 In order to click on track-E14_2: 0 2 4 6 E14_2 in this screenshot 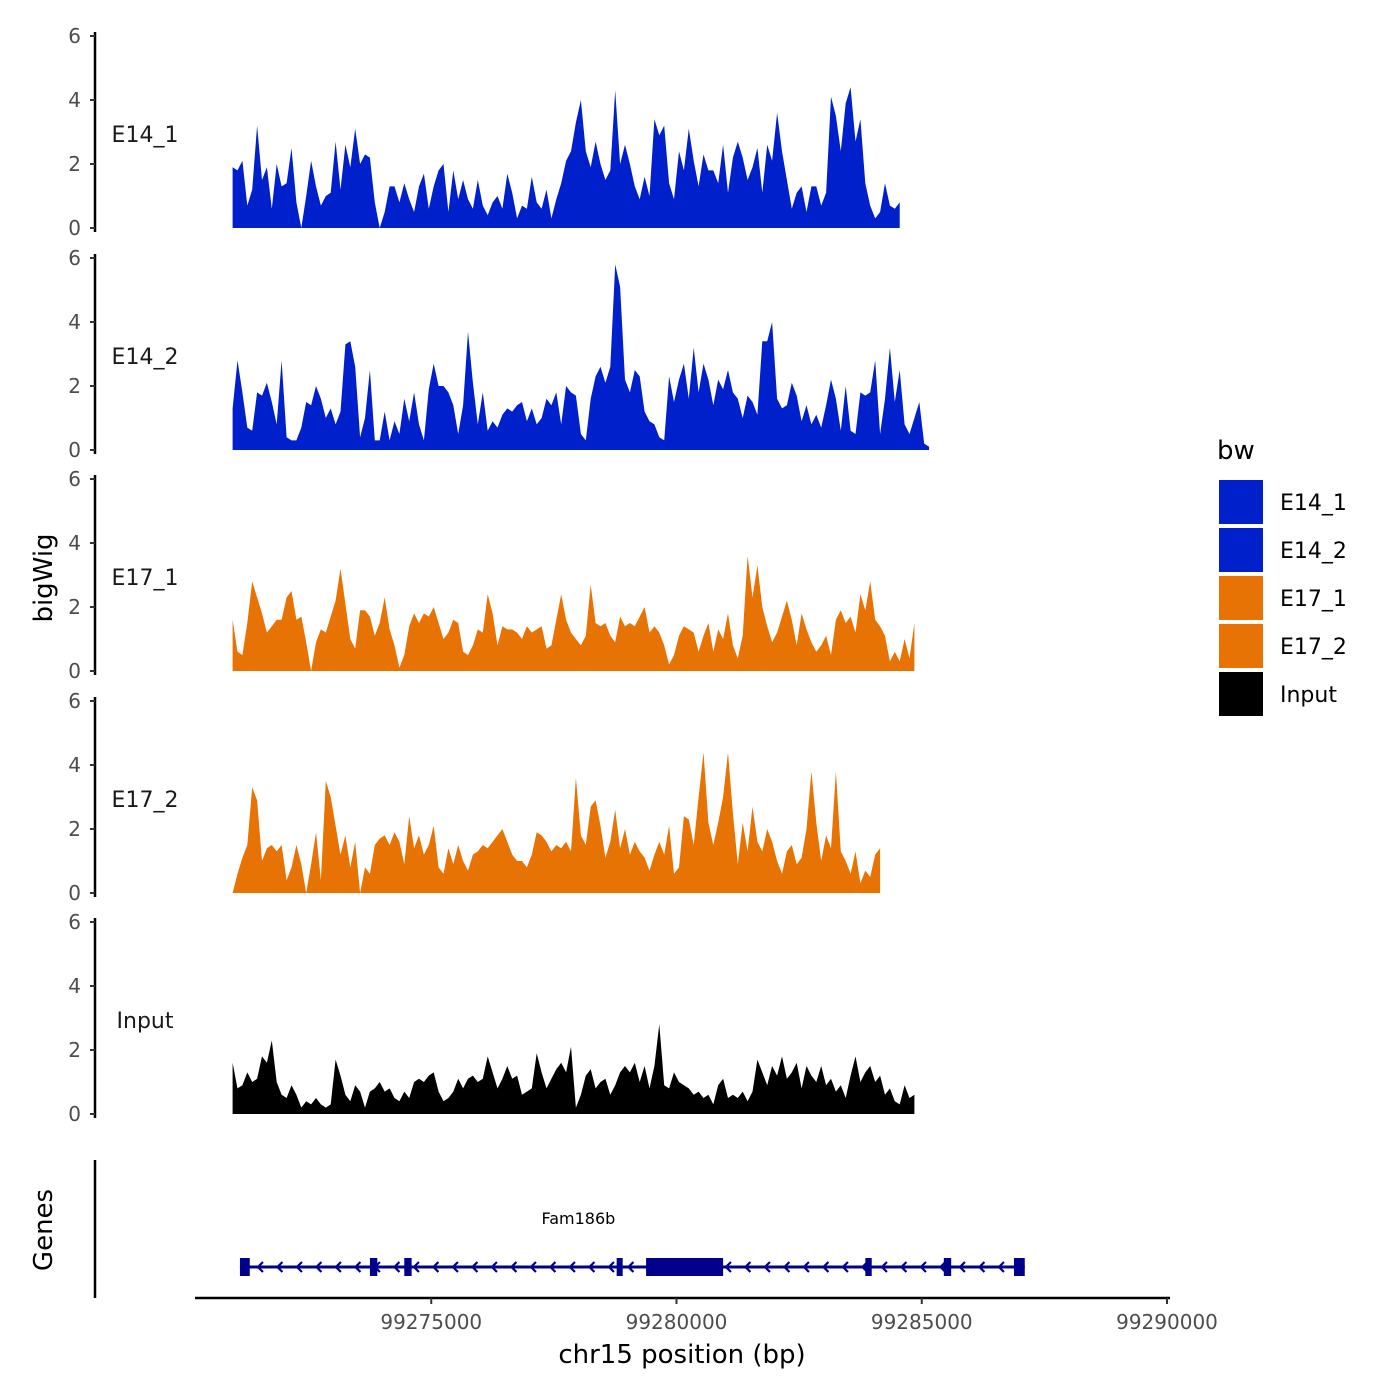, I will do `click(499, 354)`.